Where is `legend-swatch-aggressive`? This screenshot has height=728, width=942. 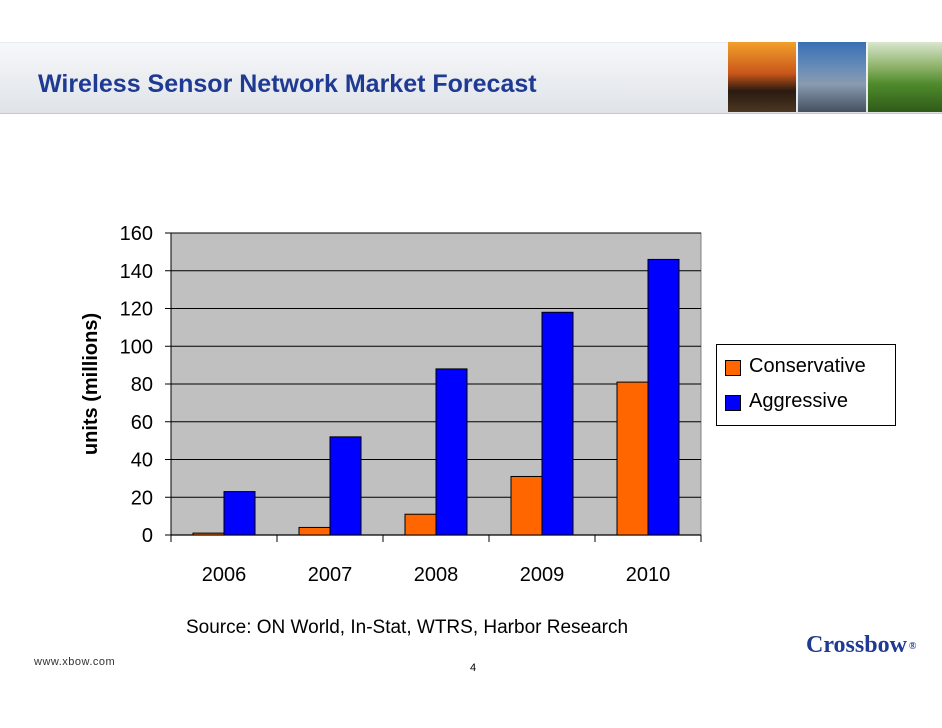
legend-swatch-aggressive is located at coordinates (733, 403).